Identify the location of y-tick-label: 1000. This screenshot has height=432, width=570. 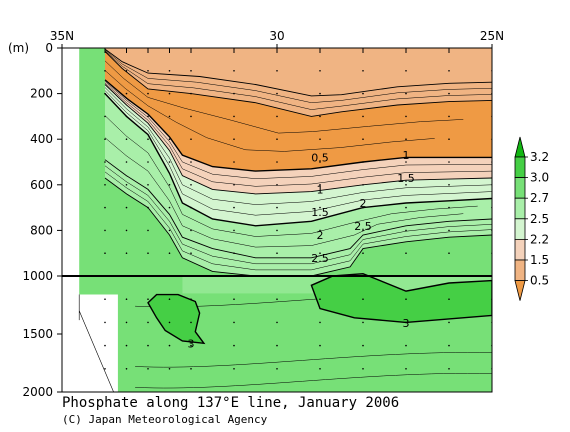
(37, 276).